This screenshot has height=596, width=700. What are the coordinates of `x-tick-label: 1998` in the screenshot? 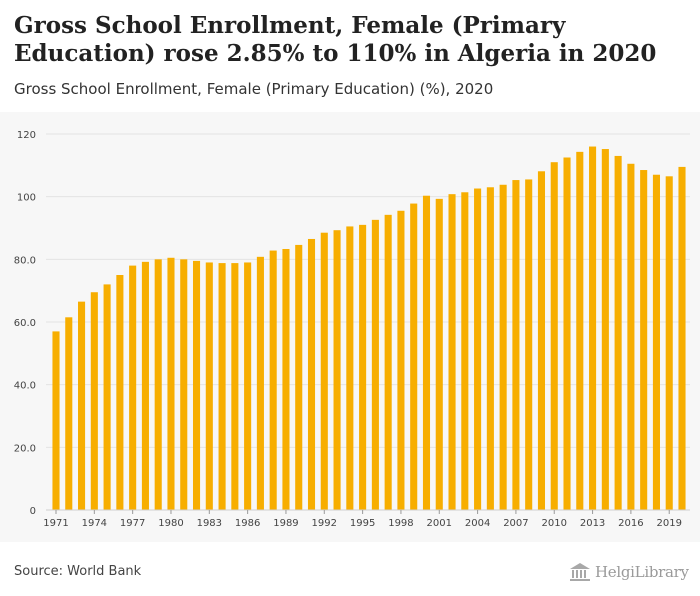 It's located at (400, 523).